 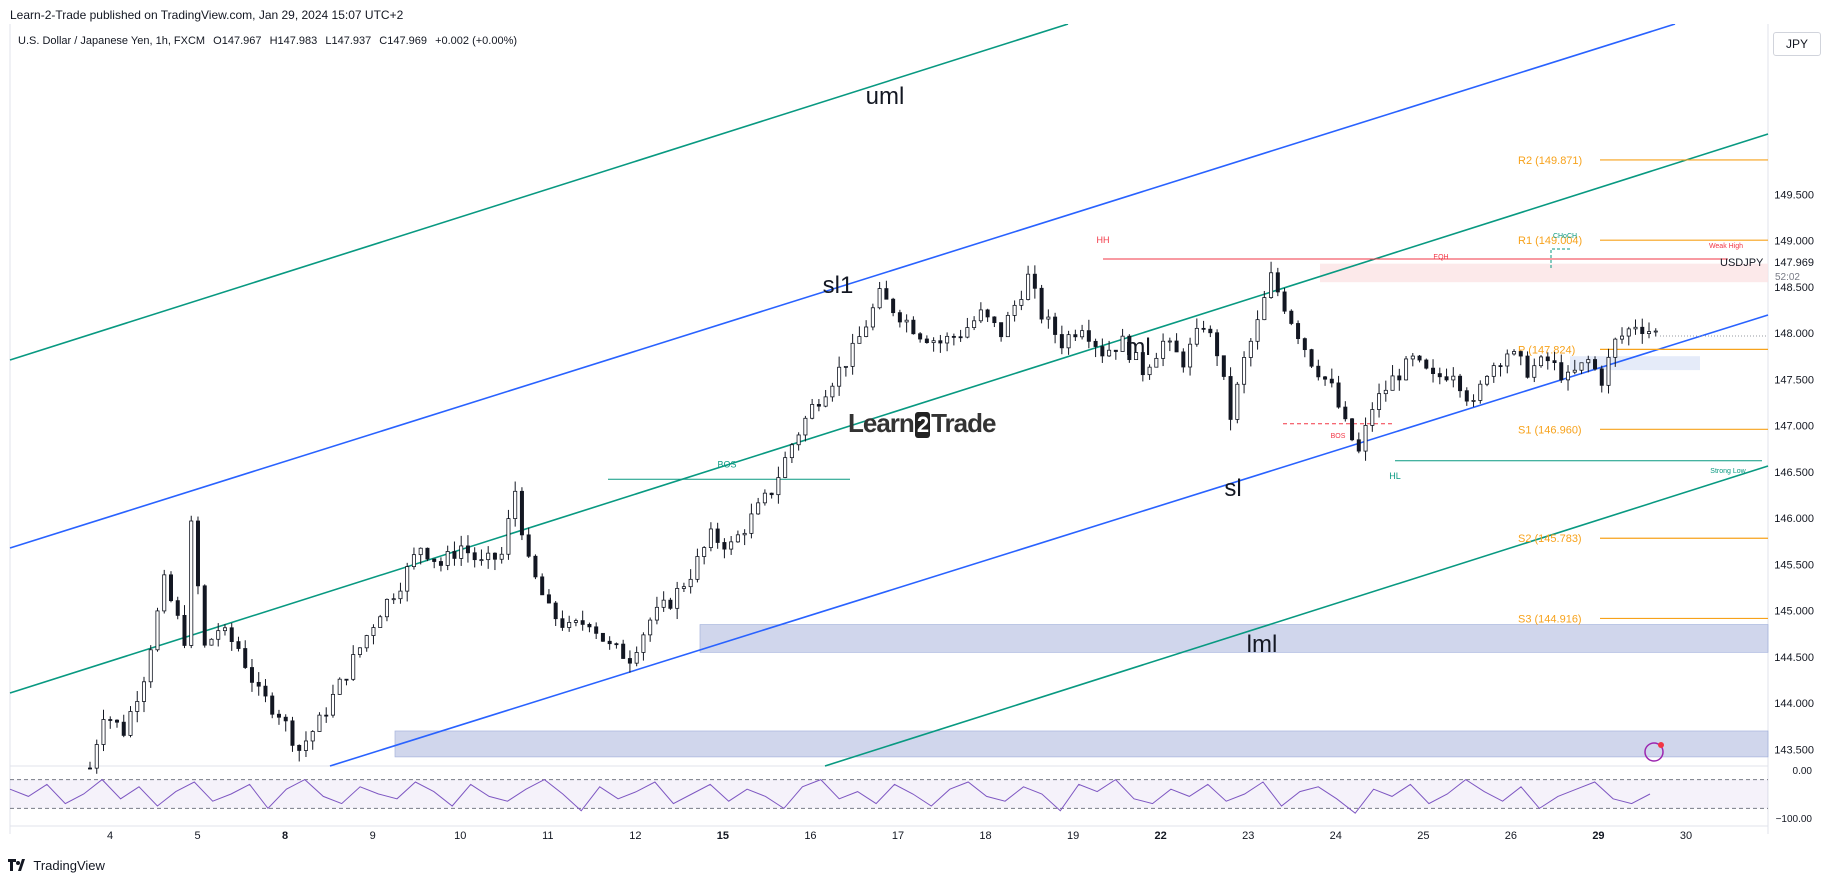 I want to click on candle-countdown: 52:02, so click(x=1787, y=277).